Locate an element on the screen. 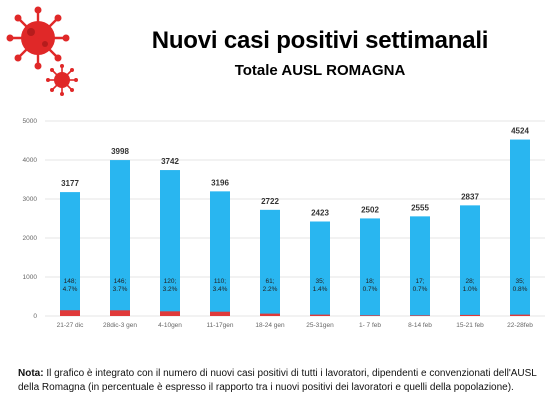 Image resolution: width=560 pixels, height=420 pixels. total-value-label: 2423 is located at coordinates (320, 213).